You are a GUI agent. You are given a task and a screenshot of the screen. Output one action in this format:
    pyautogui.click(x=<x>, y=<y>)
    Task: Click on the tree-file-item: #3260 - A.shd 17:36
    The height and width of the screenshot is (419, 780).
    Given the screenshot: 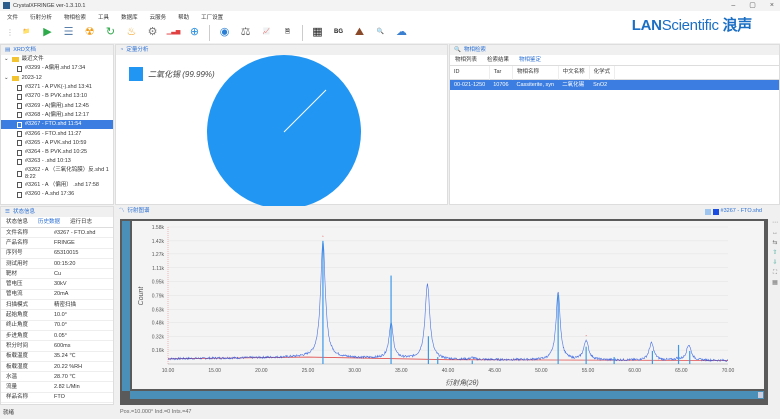 What is the action you would take?
    pyautogui.click(x=57, y=194)
    